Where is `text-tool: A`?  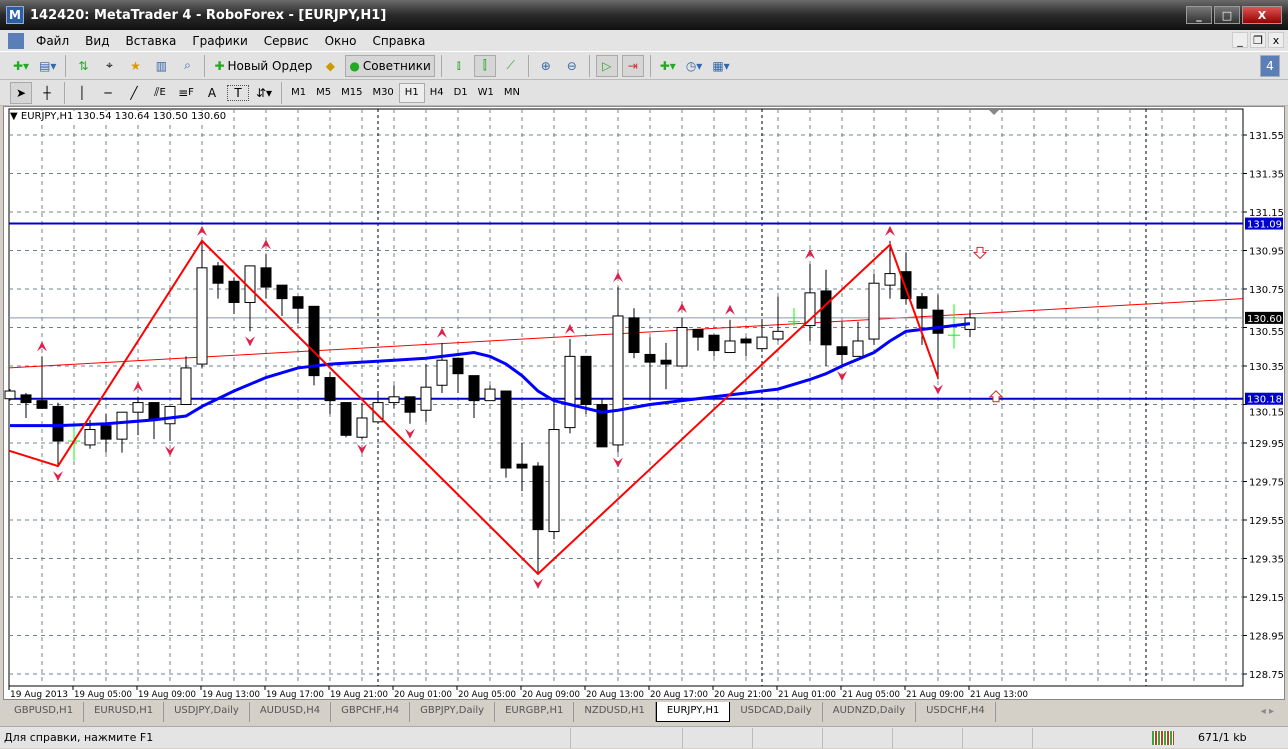 text-tool: A is located at coordinates (212, 92).